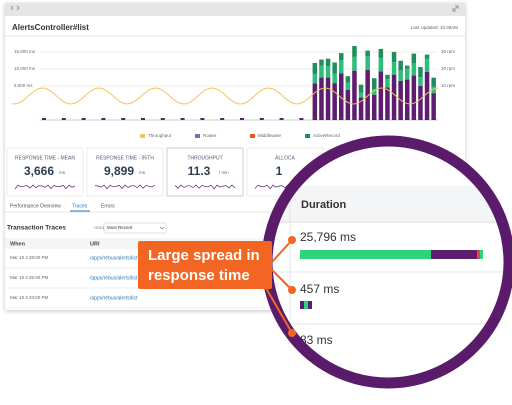 The width and height of the screenshot is (512, 405). Describe the element at coordinates (388, 204) in the screenshot. I see `duration-header` at that location.